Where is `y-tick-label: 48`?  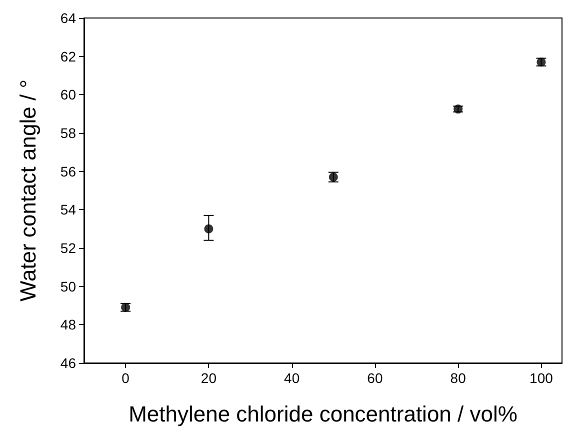
y-tick-label: 48 is located at coordinates (68, 324).